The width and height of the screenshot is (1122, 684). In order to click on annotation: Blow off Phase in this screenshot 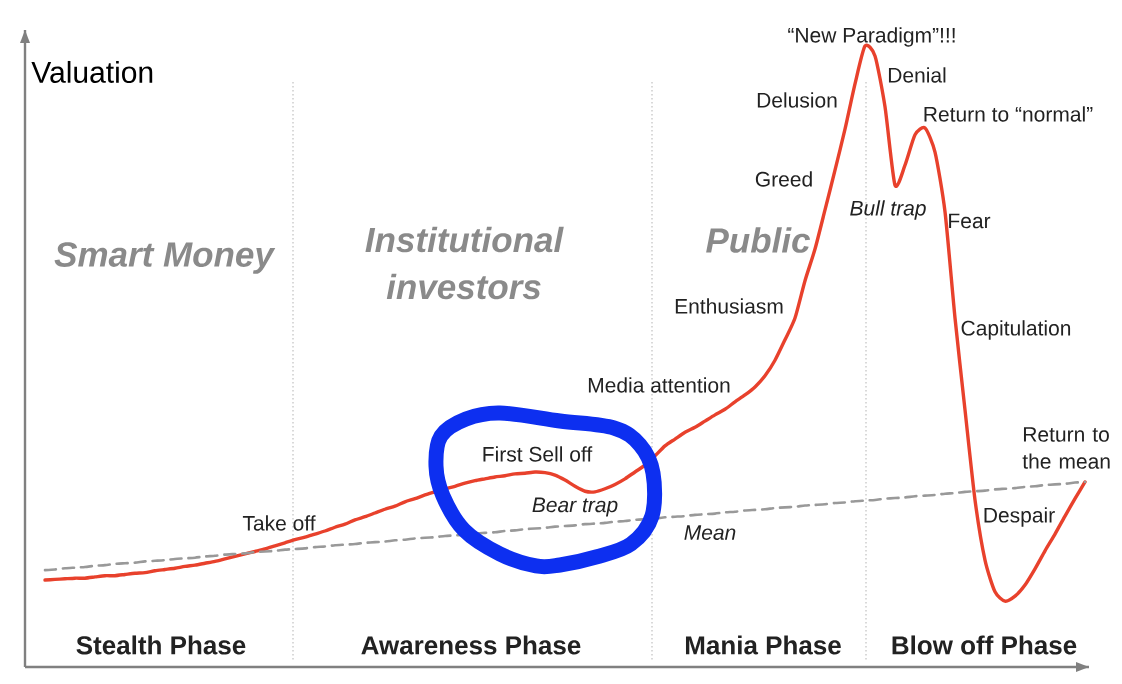, I will do `click(984, 645)`.